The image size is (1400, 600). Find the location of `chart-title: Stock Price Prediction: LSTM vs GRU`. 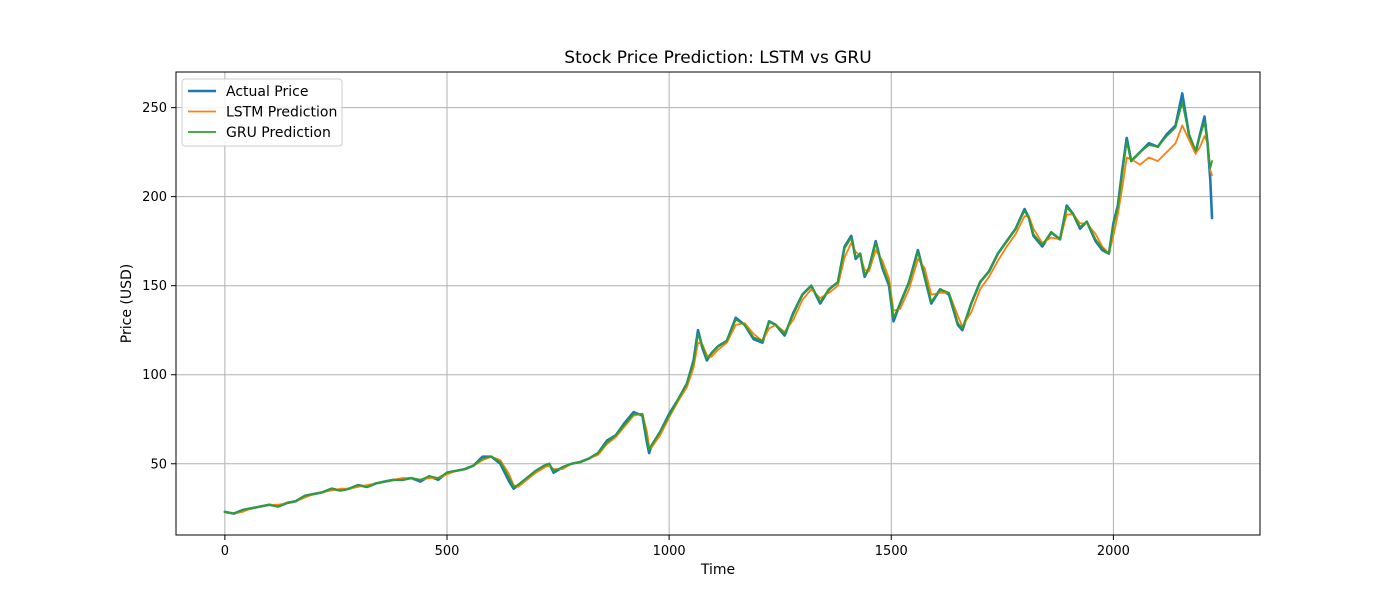

chart-title: Stock Price Prediction: LSTM vs GRU is located at coordinates (717, 58).